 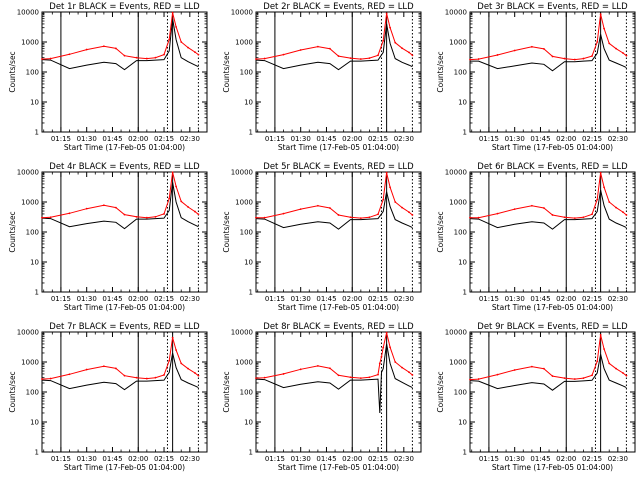 I want to click on plot-title: Det 9r BLACK = Events, RED = LLD, so click(x=552, y=327).